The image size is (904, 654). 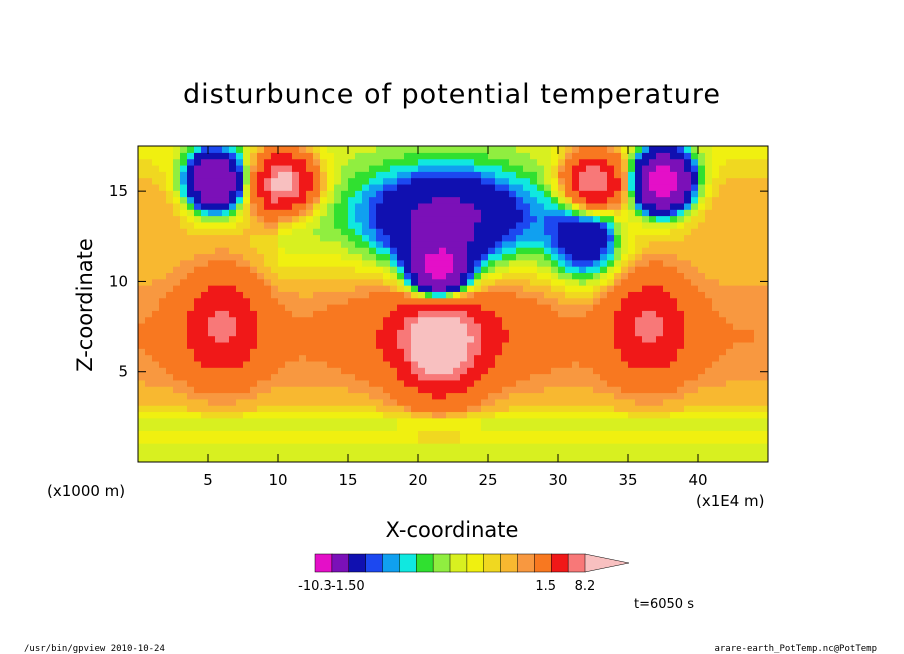 What do you see at coordinates (557, 480) in the screenshot?
I see `x-tick-label: 30` at bounding box center [557, 480].